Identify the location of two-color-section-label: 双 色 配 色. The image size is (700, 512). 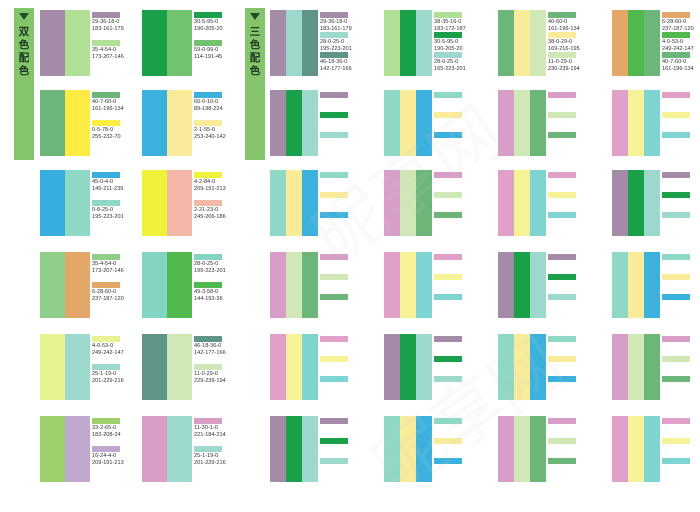
(24, 51).